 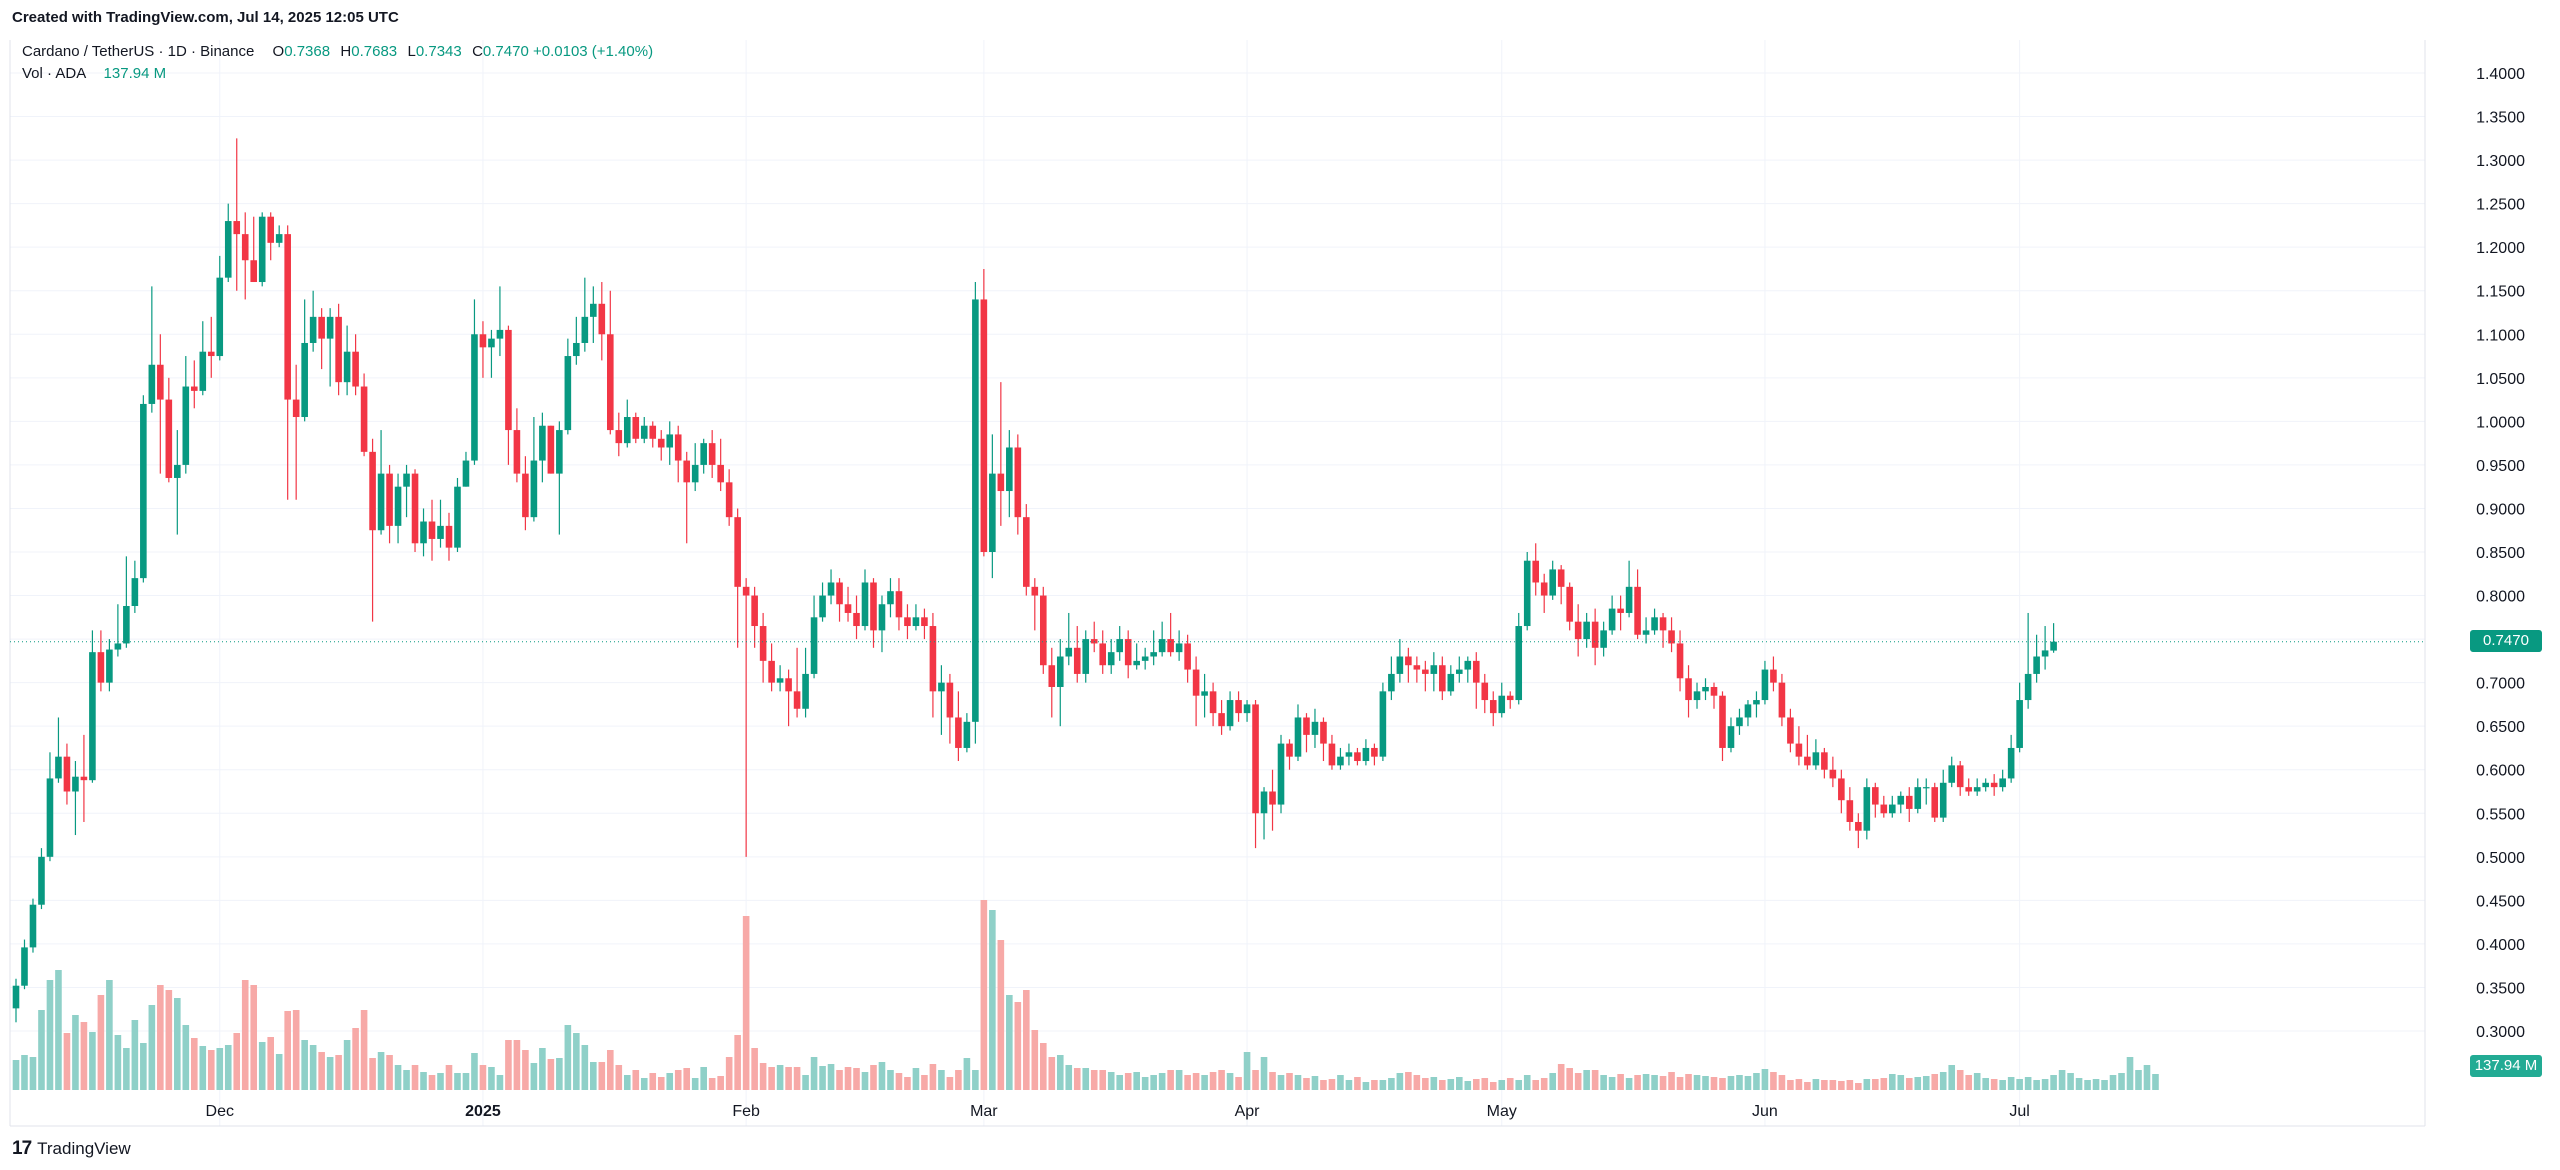 What do you see at coordinates (2500, 422) in the screenshot?
I see `y-tick-label: 1.0000` at bounding box center [2500, 422].